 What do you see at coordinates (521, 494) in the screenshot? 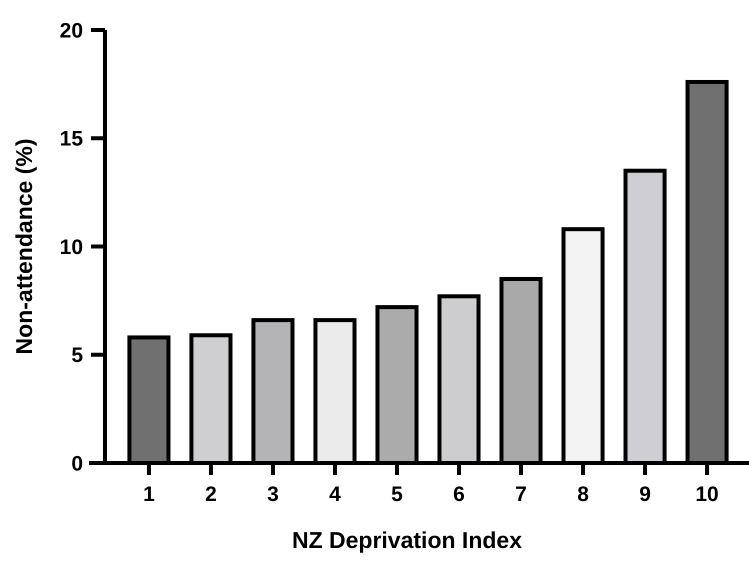
I see `x-tick-label: 7` at bounding box center [521, 494].